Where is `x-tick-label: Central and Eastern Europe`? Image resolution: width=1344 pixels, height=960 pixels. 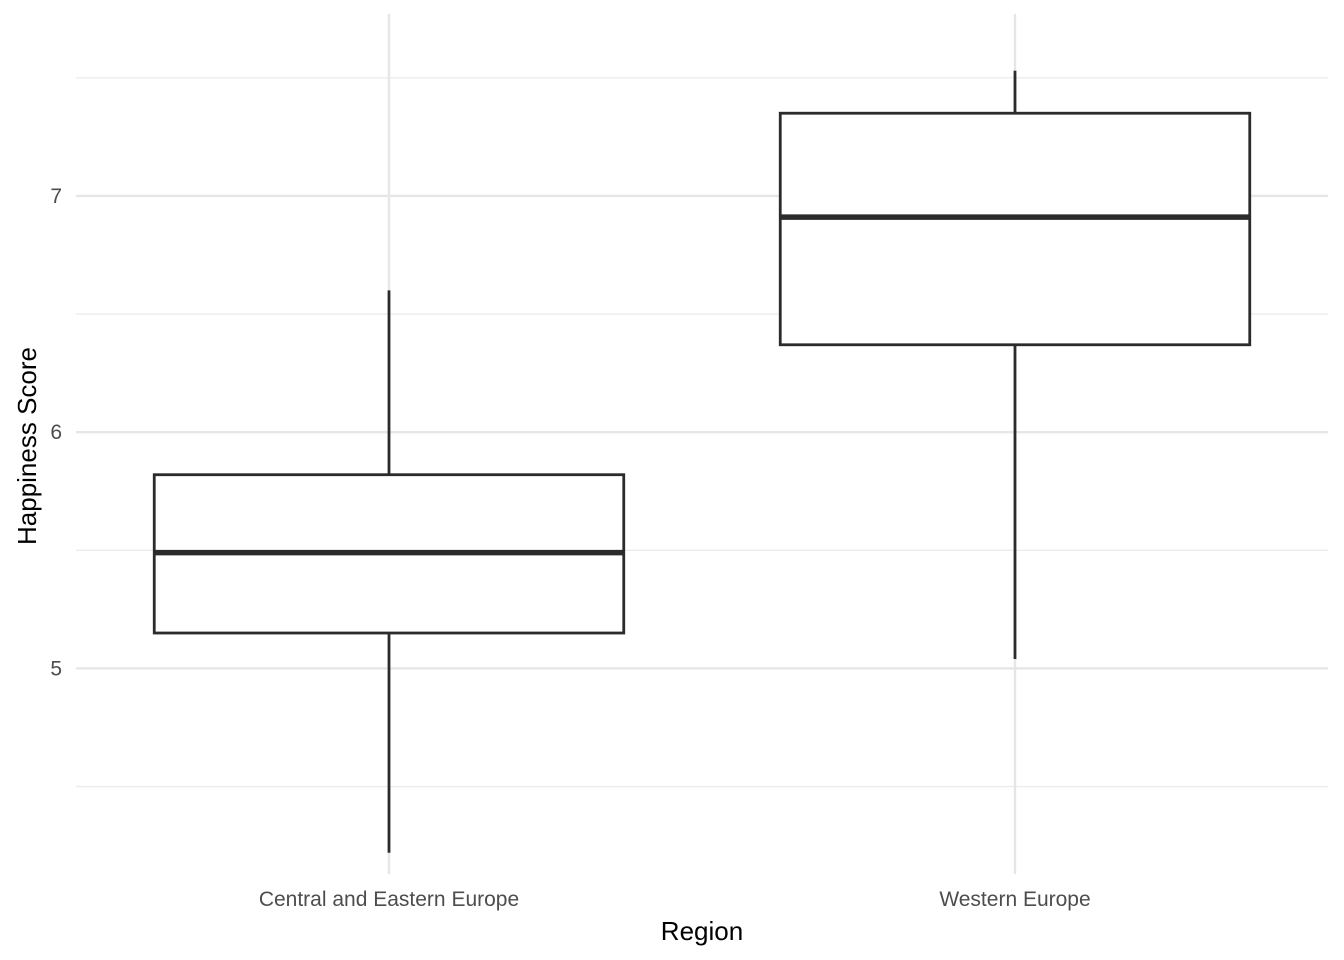 x-tick-label: Central and Eastern Europe is located at coordinates (389, 899).